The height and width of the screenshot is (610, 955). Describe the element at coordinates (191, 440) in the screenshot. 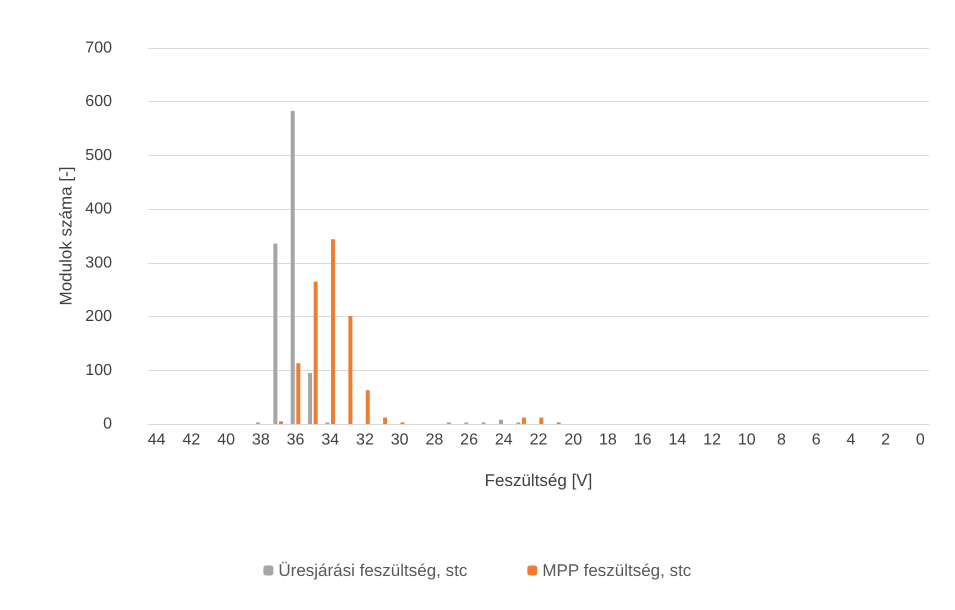

I see `x-tick-label: 42` at that location.